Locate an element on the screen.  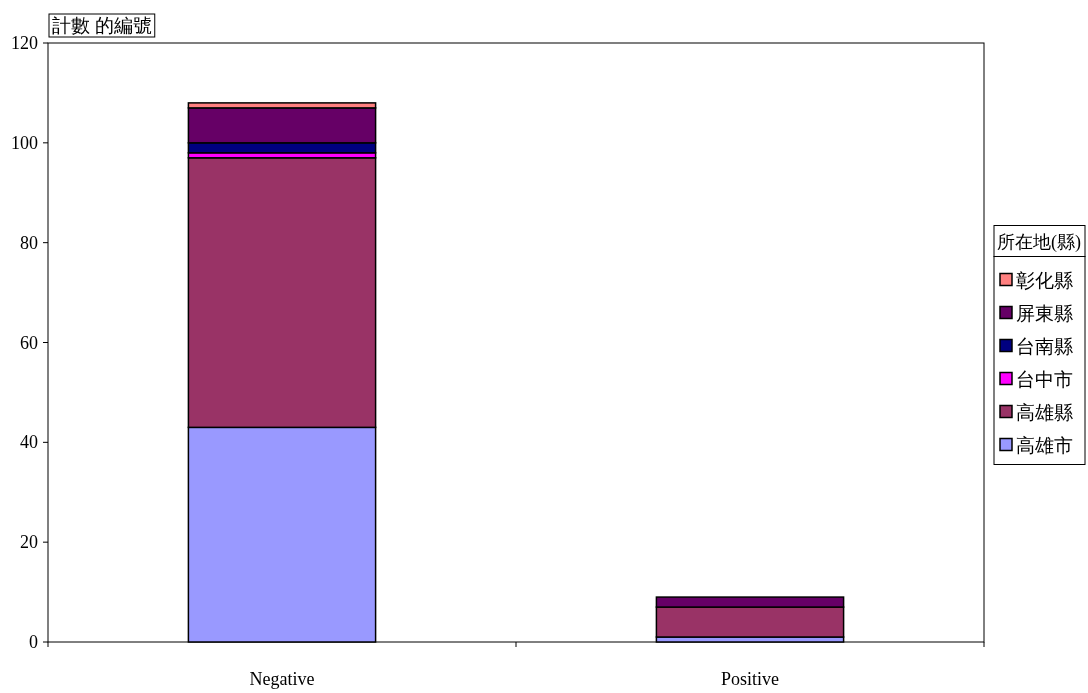
y-tick-label: 60 is located at coordinates (29, 342).